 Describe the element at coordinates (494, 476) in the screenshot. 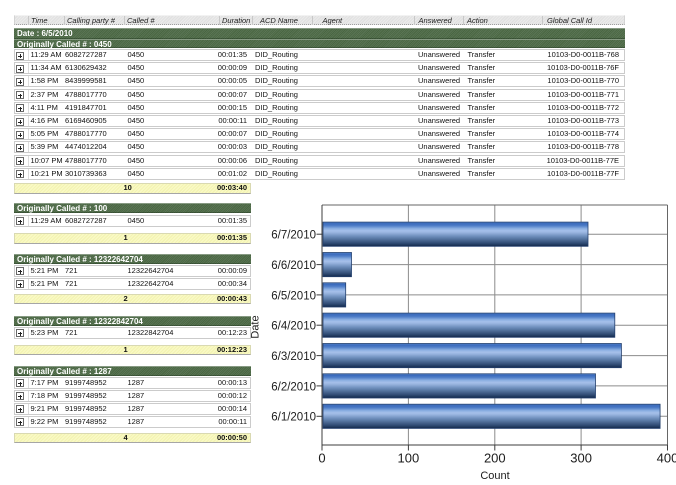

I see `svg-text: Count` at that location.